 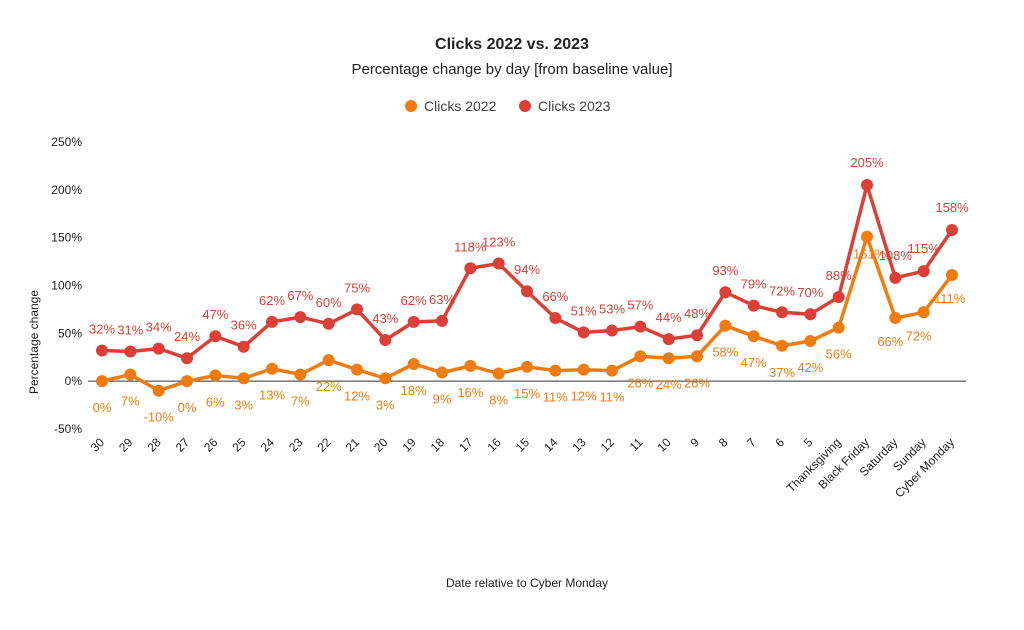 What do you see at coordinates (329, 302) in the screenshot?
I see `data-label-clicks-2023: 60%` at bounding box center [329, 302].